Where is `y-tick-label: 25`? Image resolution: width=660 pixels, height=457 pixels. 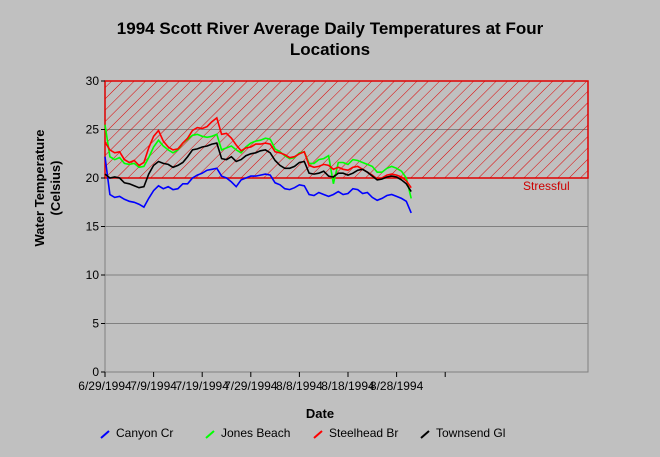
y-tick-label: 25 is located at coordinates (93, 130).